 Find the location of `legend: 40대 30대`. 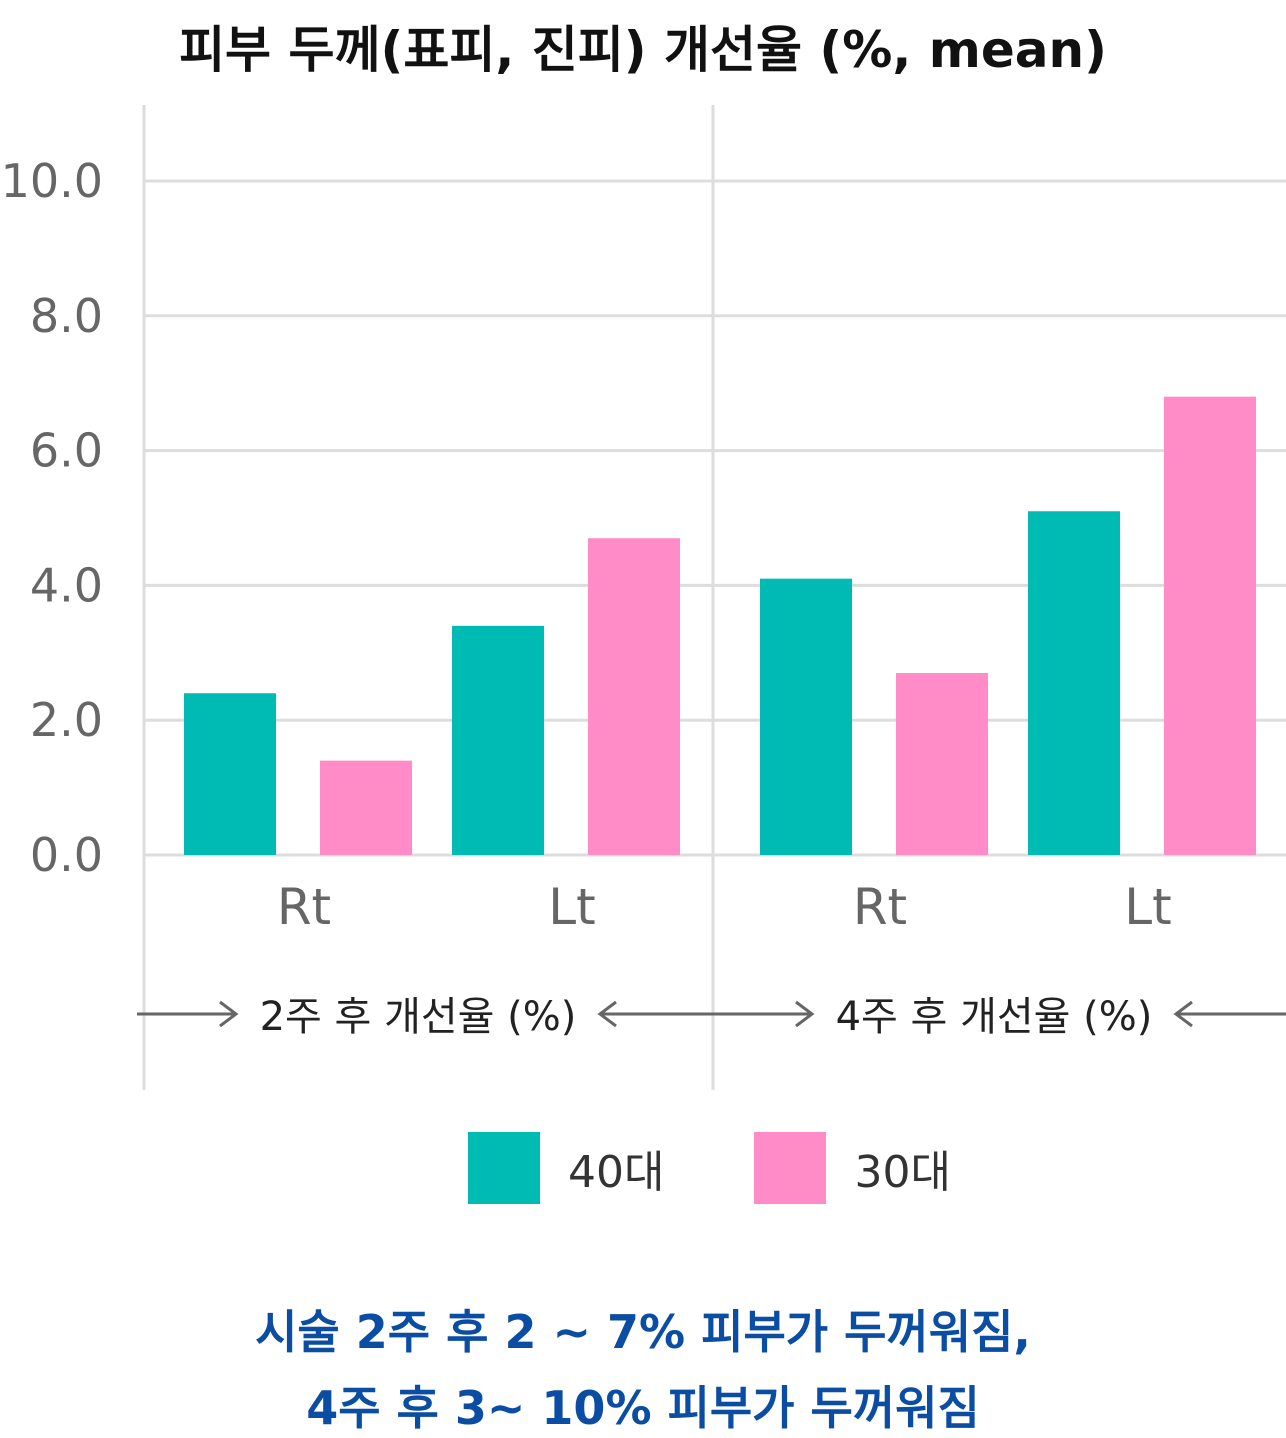

legend: 40대 30대 is located at coordinates (754, 1168).